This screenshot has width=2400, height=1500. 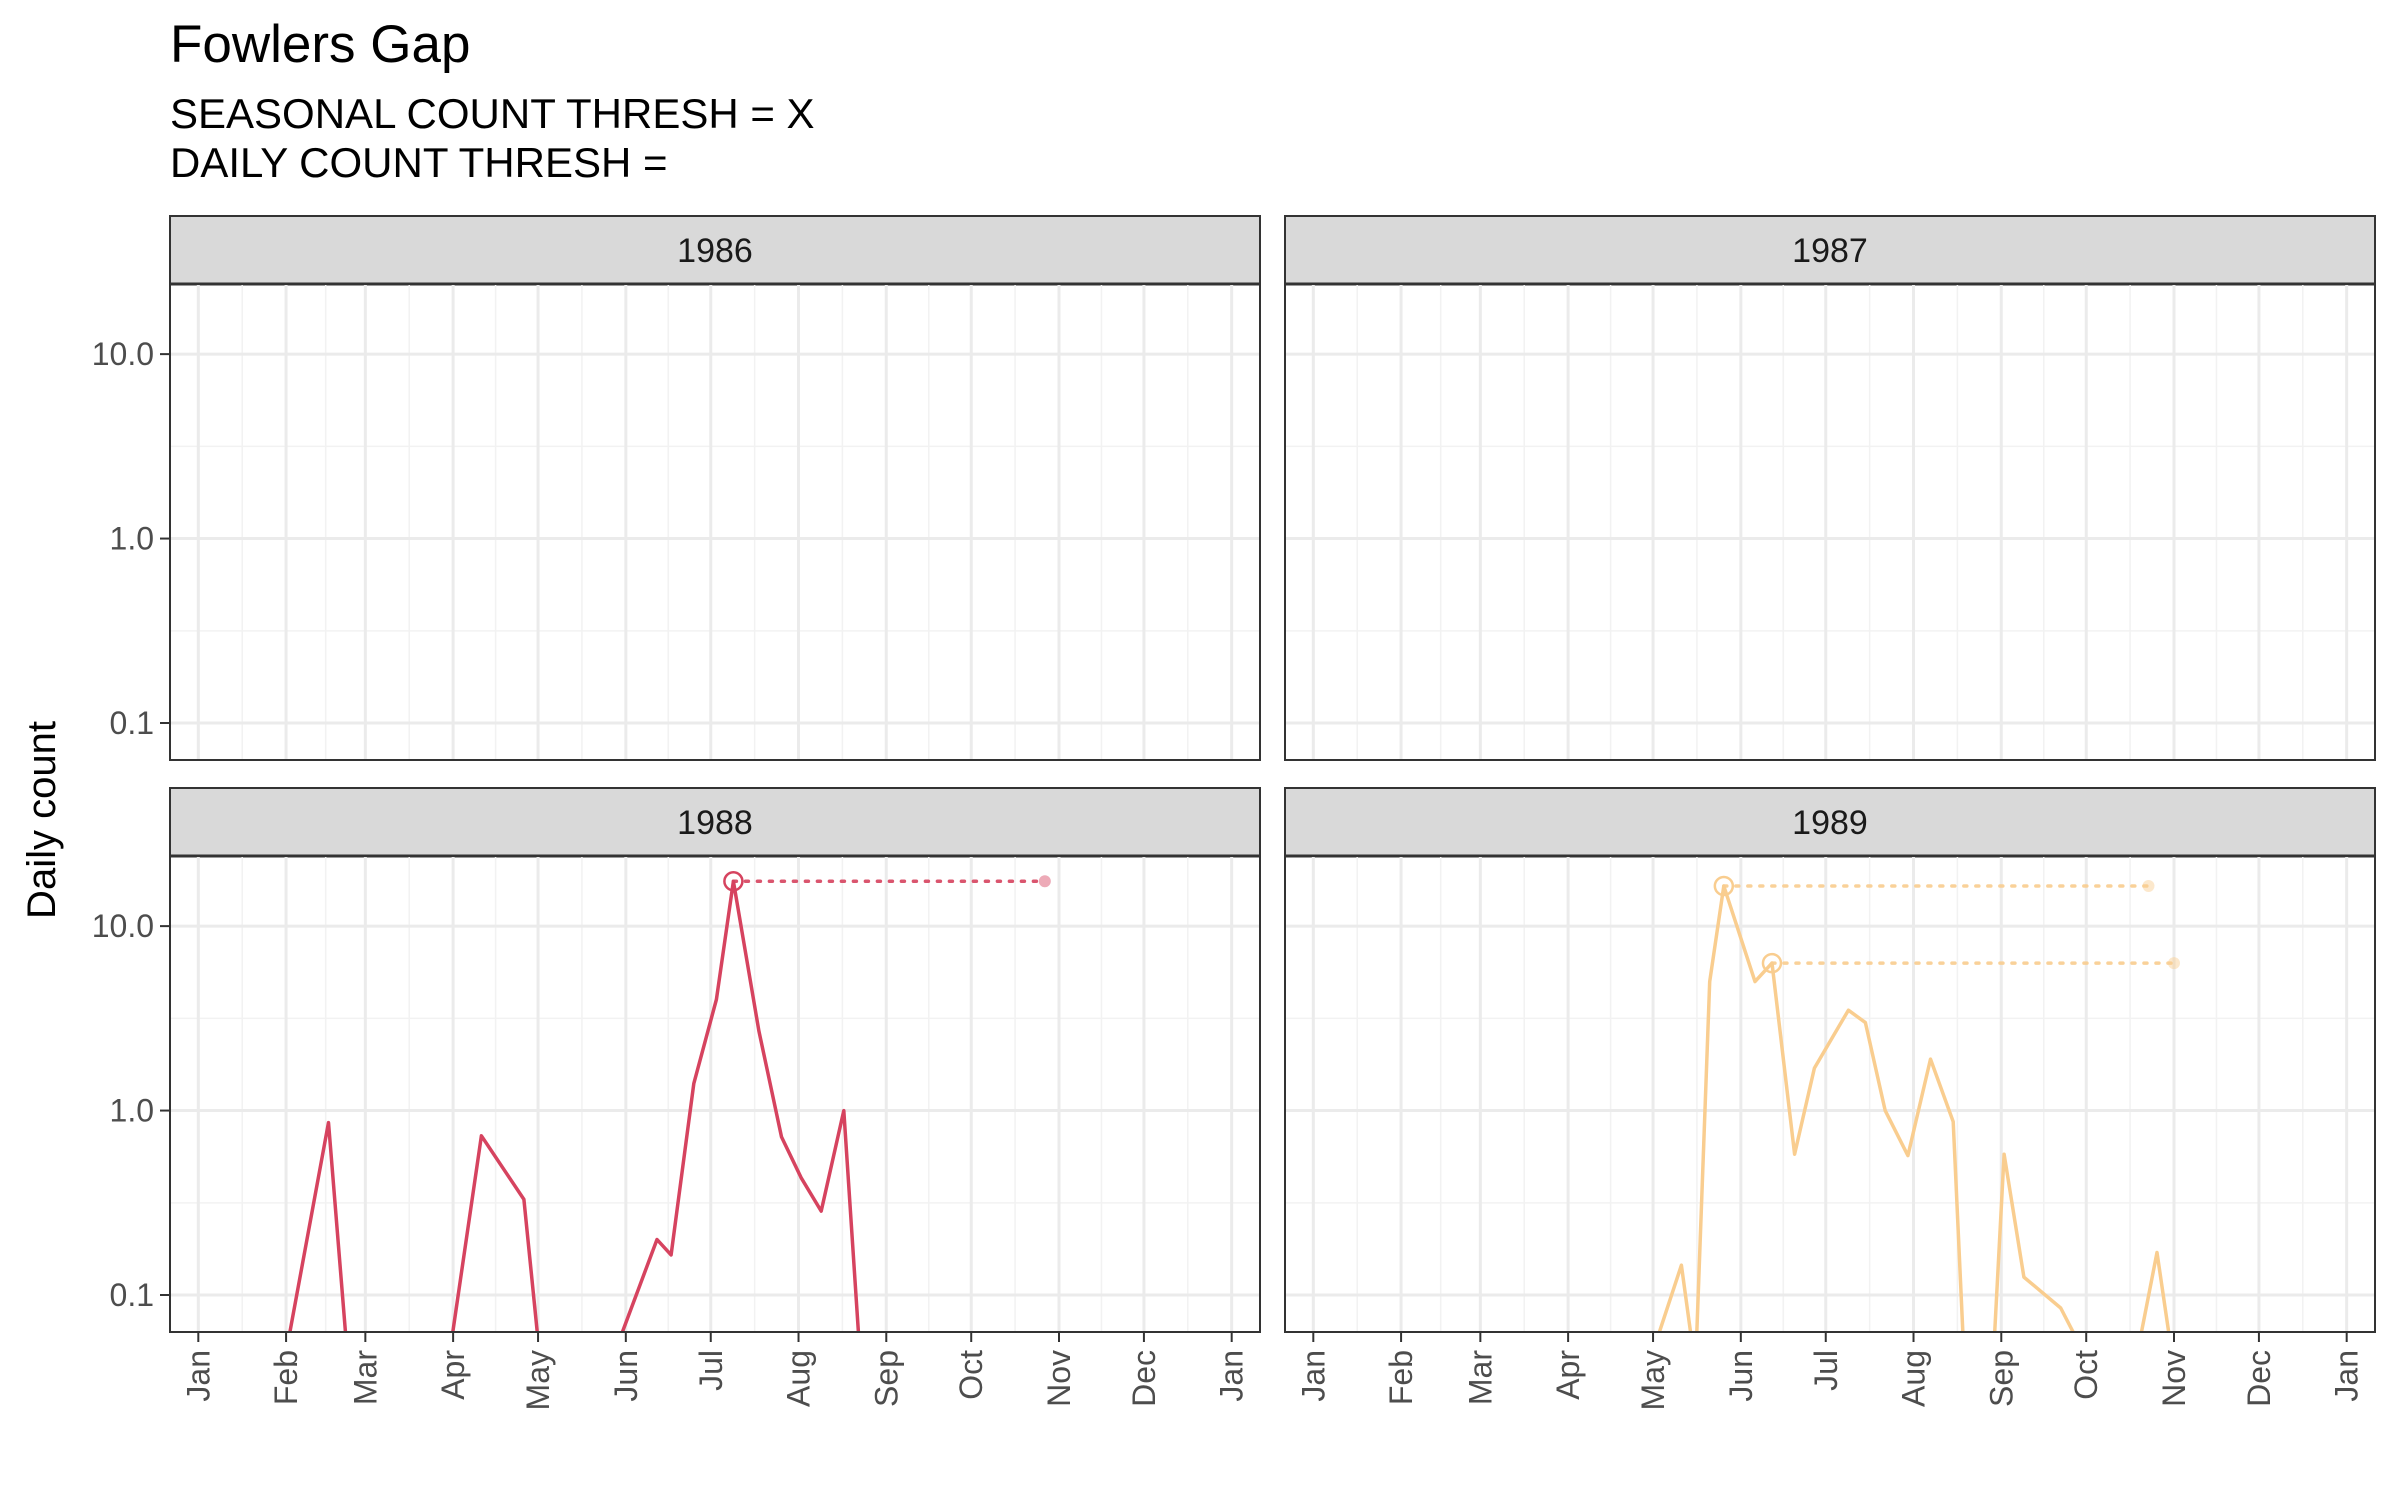 I want to click on panel-1988-y-tick-label: 10.0, so click(x=123, y=926).